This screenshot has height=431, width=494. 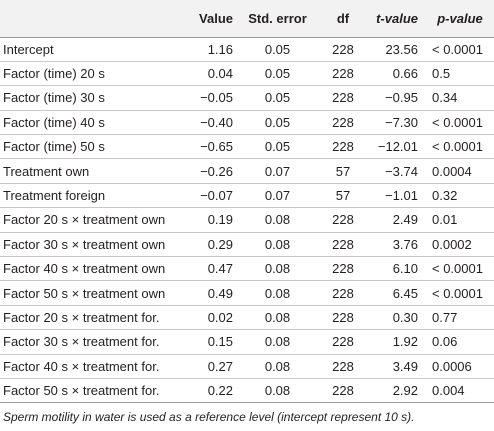 What do you see at coordinates (401, 171) in the screenshot?
I see `cell-t-value: −3.74` at bounding box center [401, 171].